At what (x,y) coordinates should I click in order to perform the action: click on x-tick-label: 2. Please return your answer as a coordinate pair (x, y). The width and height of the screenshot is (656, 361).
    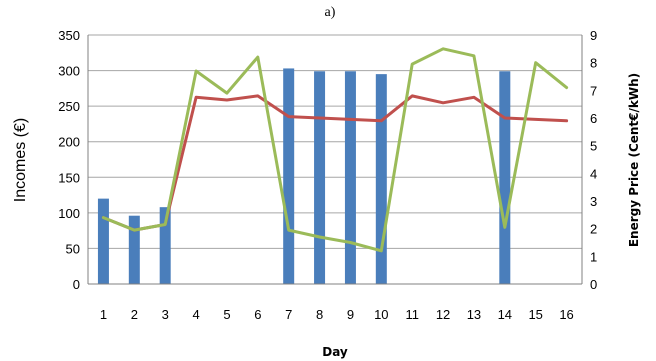
    Looking at the image, I should click on (134, 314).